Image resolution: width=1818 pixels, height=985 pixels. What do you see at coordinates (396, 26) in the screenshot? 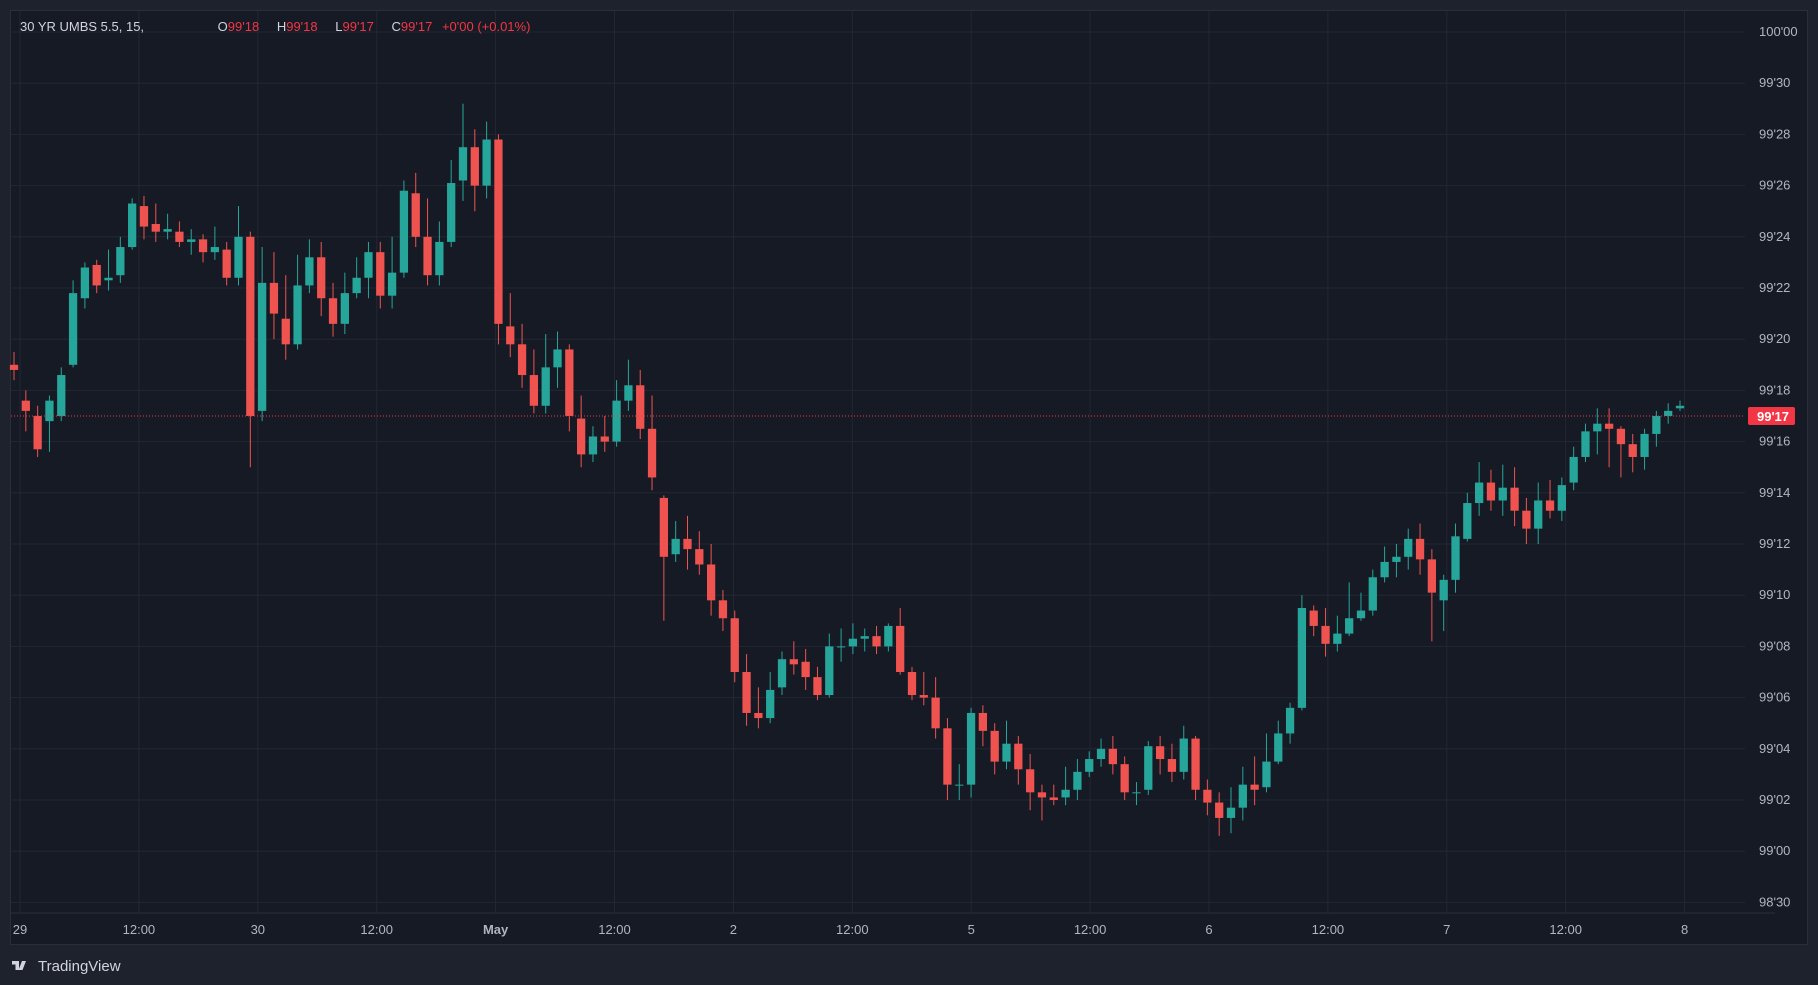
I see `close-label: C` at bounding box center [396, 26].